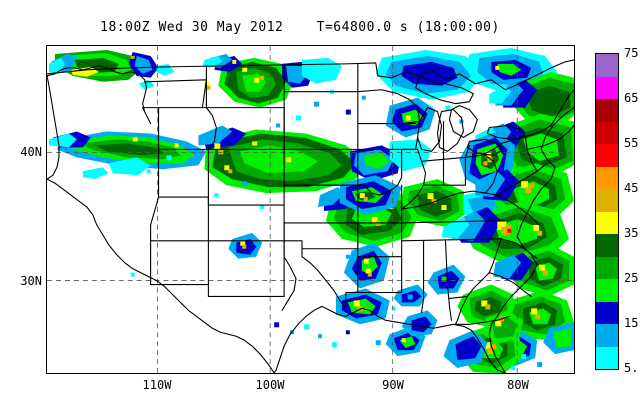  What do you see at coordinates (393, 385) in the screenshot?
I see `x-tick-90w: 90W` at bounding box center [393, 385].